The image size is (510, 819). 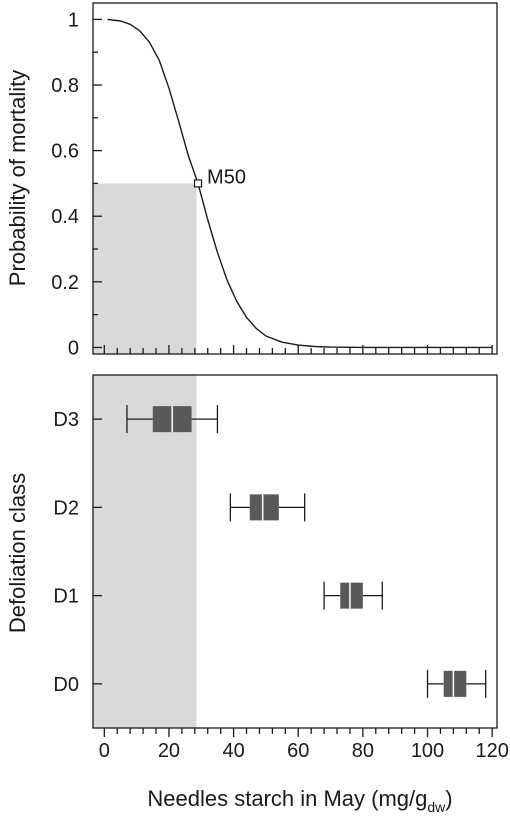 I want to click on y-axis-title-defoliation: Defoliation class, so click(x=17, y=553).